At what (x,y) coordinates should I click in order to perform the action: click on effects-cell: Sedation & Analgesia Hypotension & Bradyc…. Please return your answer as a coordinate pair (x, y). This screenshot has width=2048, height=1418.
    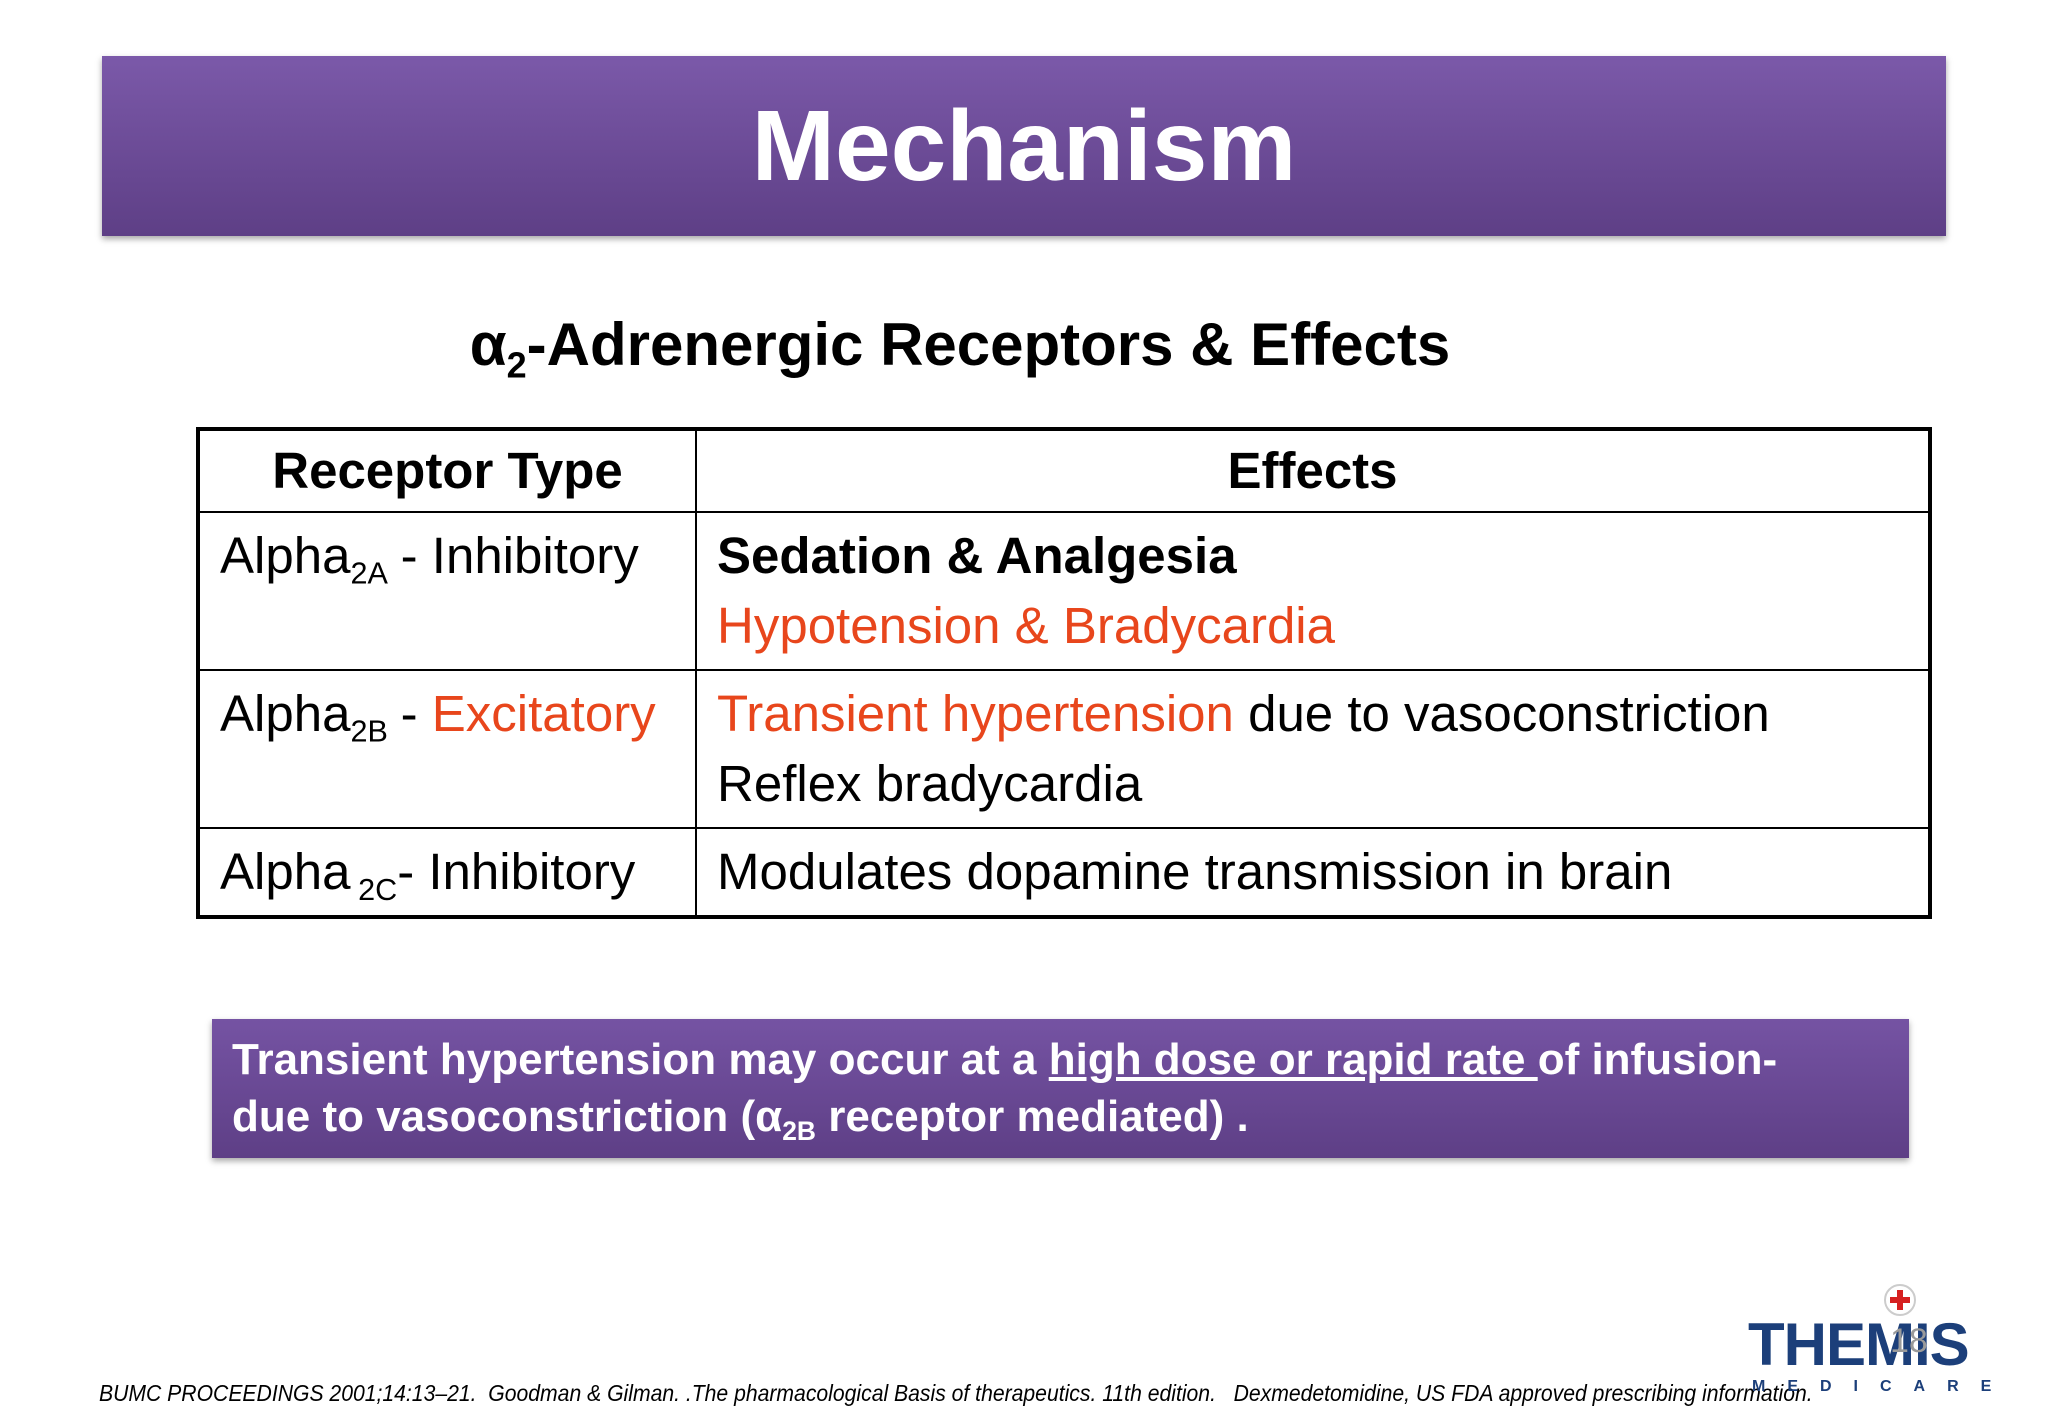
    Looking at the image, I should click on (1313, 591).